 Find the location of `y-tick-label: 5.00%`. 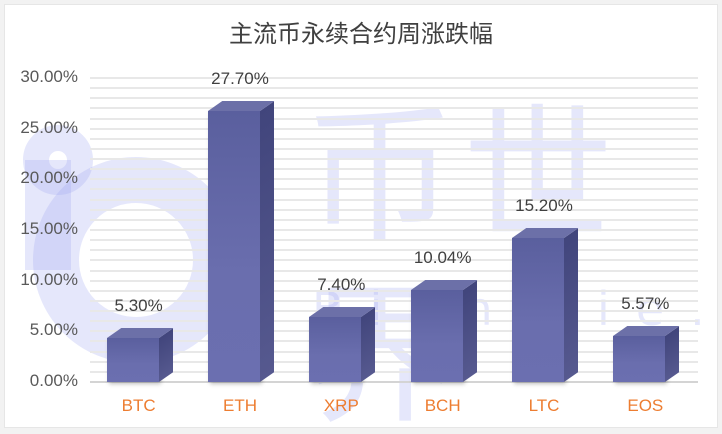

y-tick-label: 5.00% is located at coordinates (53, 330).